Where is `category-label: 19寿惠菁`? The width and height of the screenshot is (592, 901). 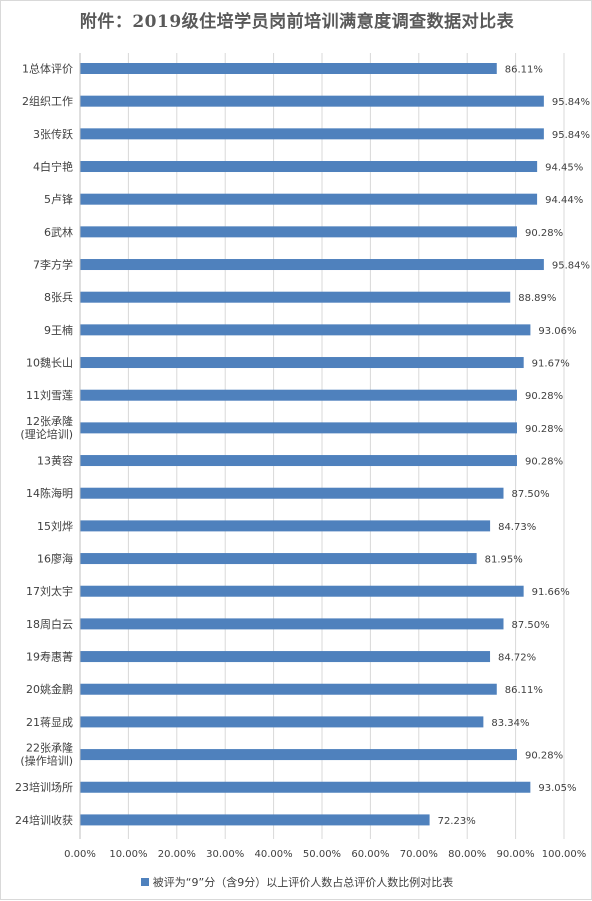
category-label: 19寿惠菁 is located at coordinates (49, 657).